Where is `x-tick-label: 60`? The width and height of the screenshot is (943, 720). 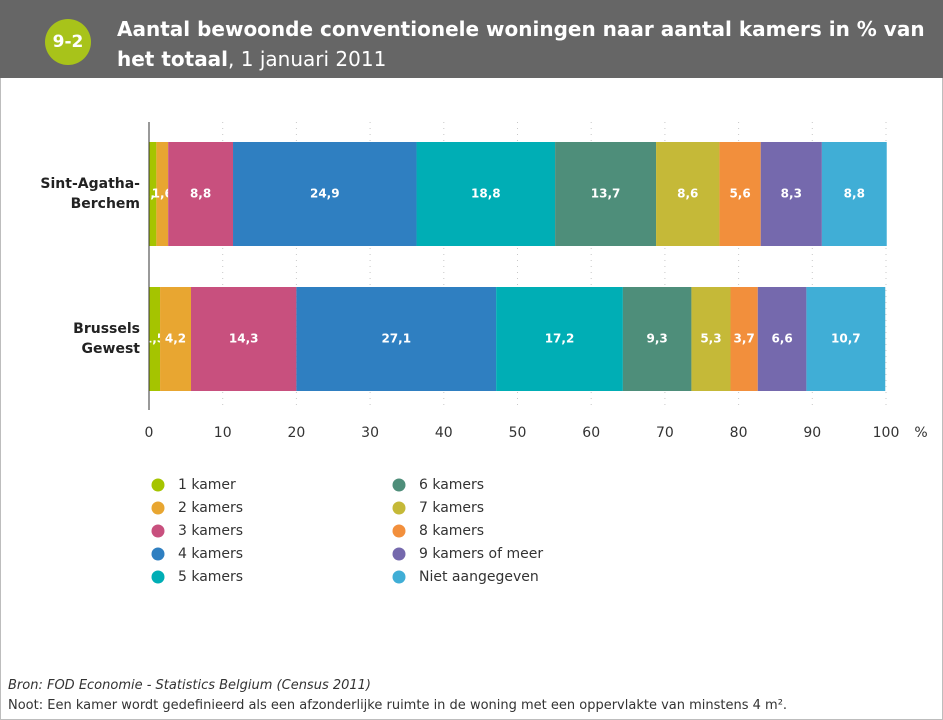 x-tick-label: 60 is located at coordinates (591, 433).